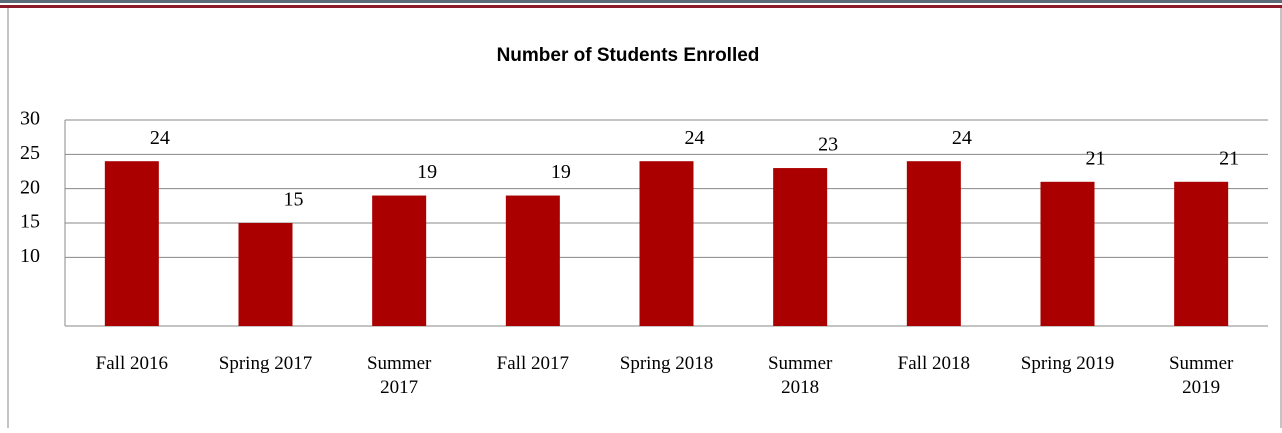 This screenshot has height=433, width=1282. I want to click on y-tick-label: 30, so click(30, 119).